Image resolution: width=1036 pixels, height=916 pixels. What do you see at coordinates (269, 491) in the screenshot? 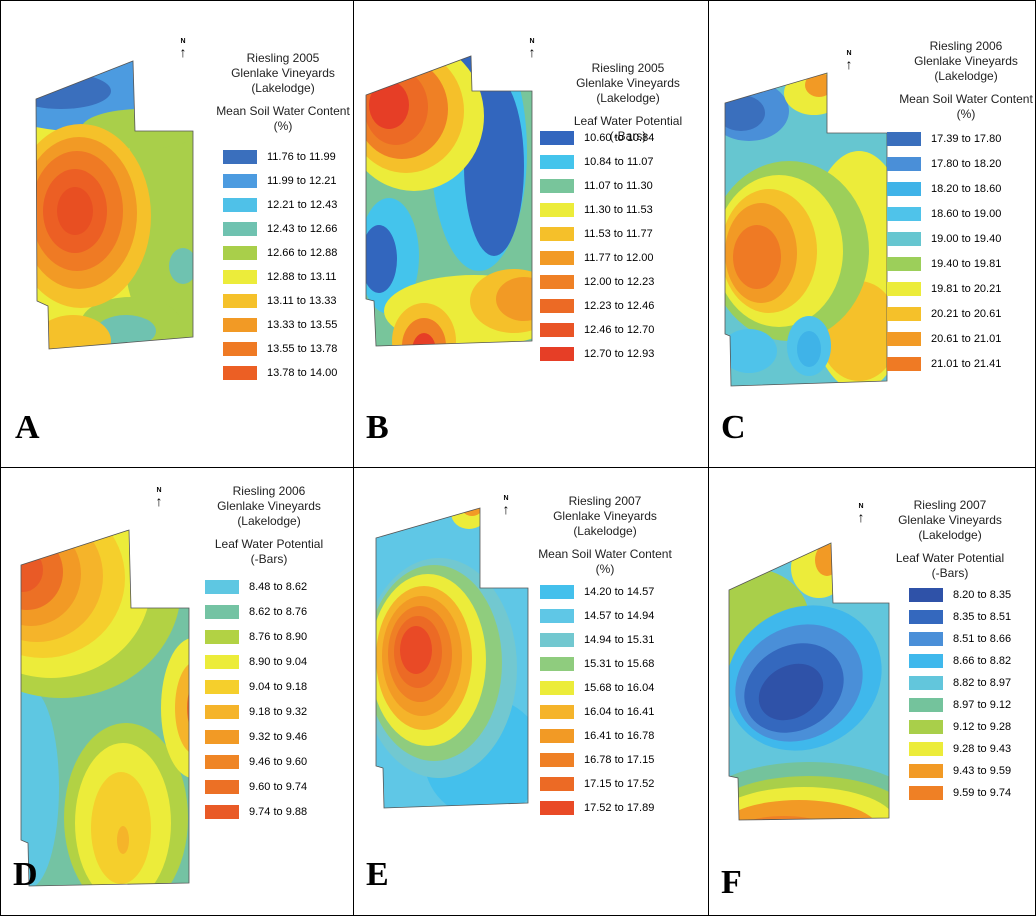
I see `map-title-line: Riesling 2006` at bounding box center [269, 491].